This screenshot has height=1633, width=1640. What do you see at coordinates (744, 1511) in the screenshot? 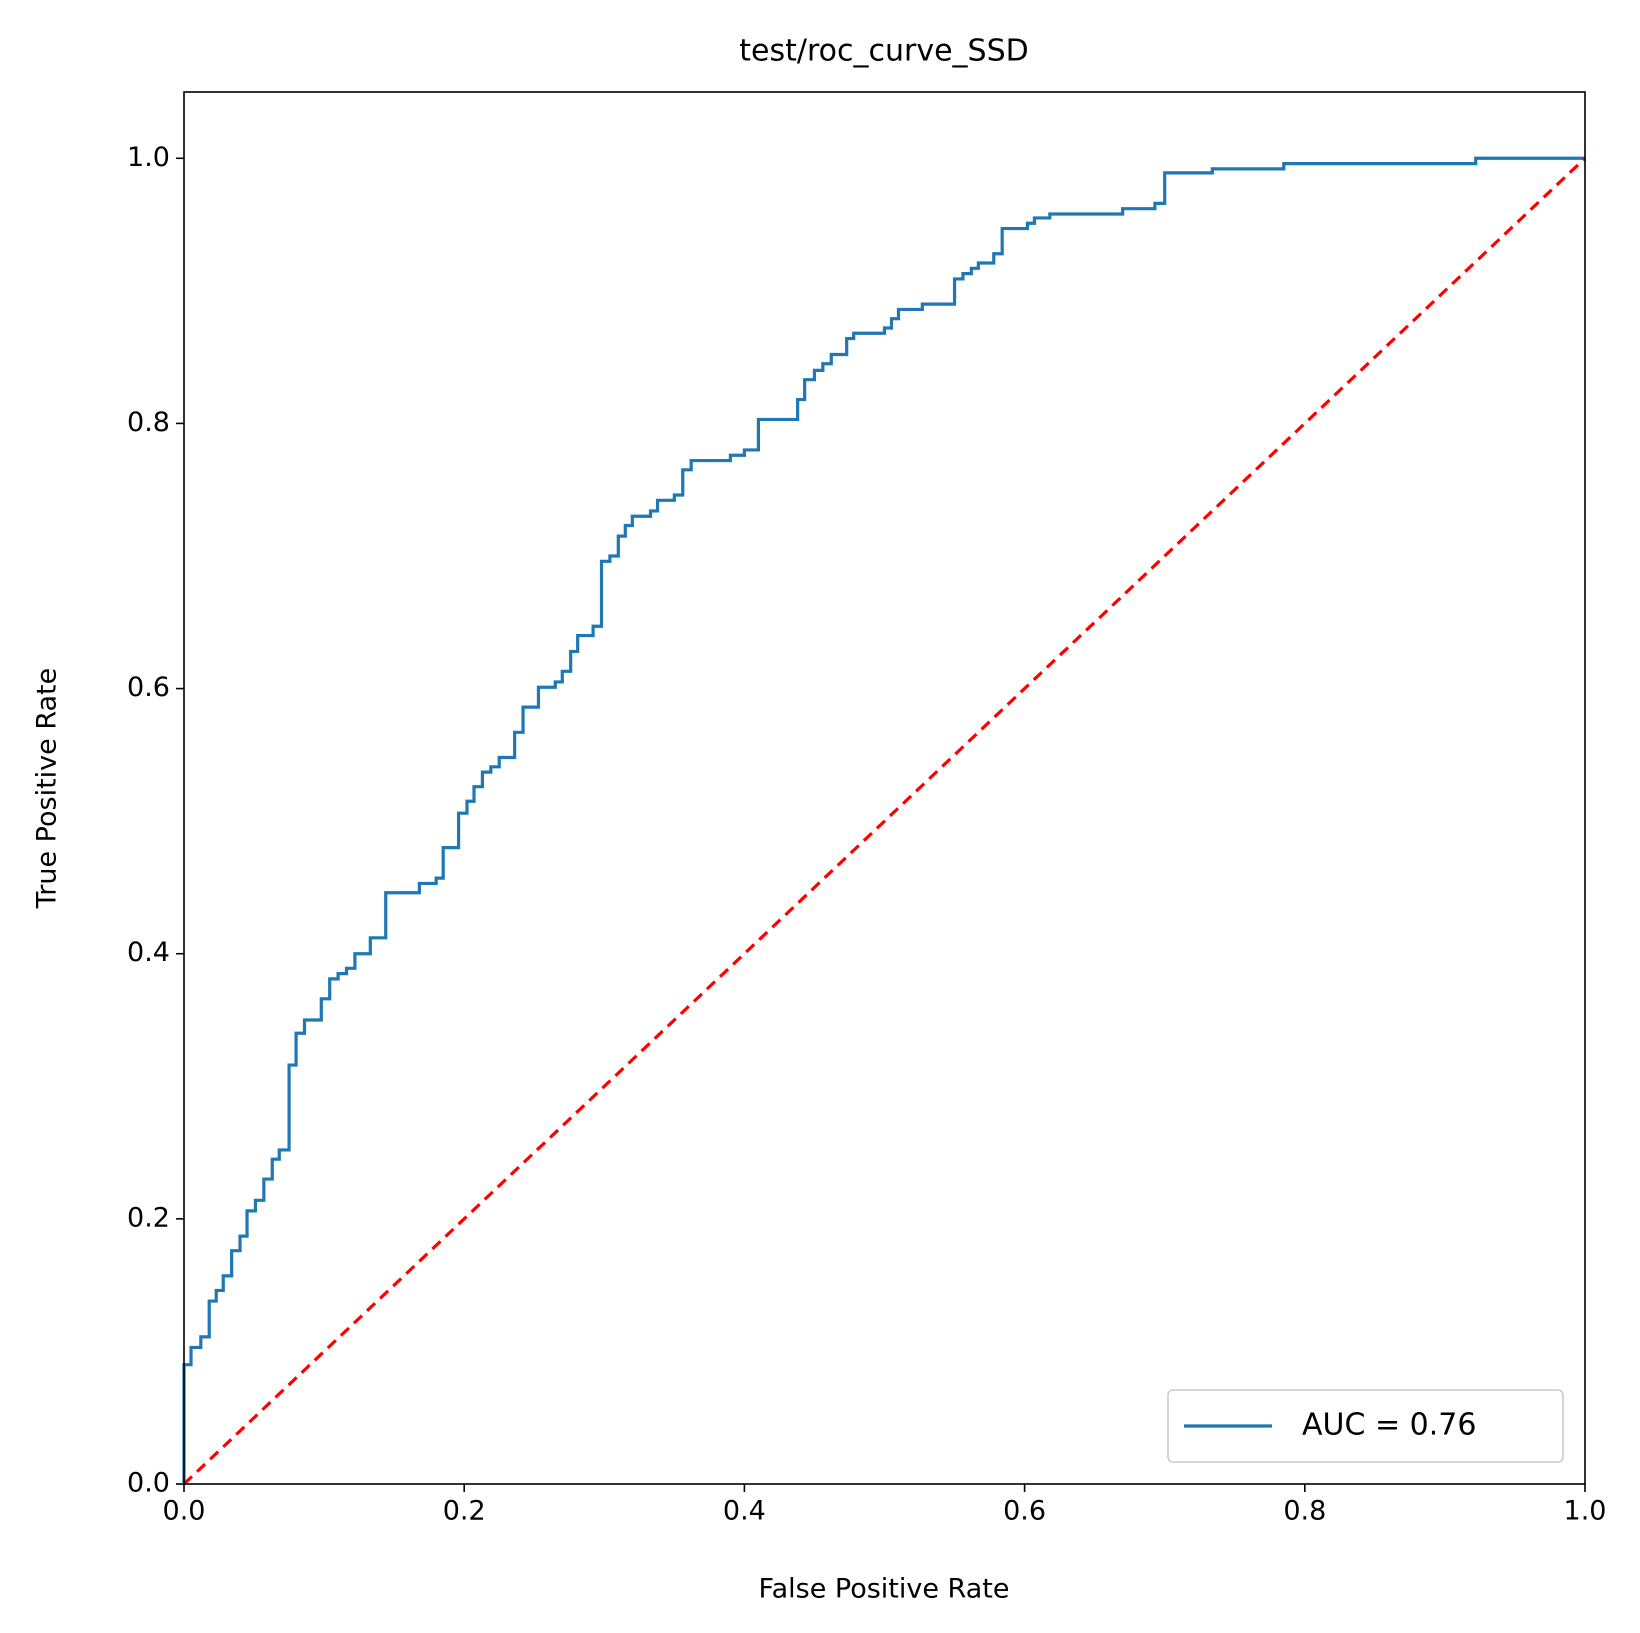
I see `x-tick-label: 0.4` at bounding box center [744, 1511].